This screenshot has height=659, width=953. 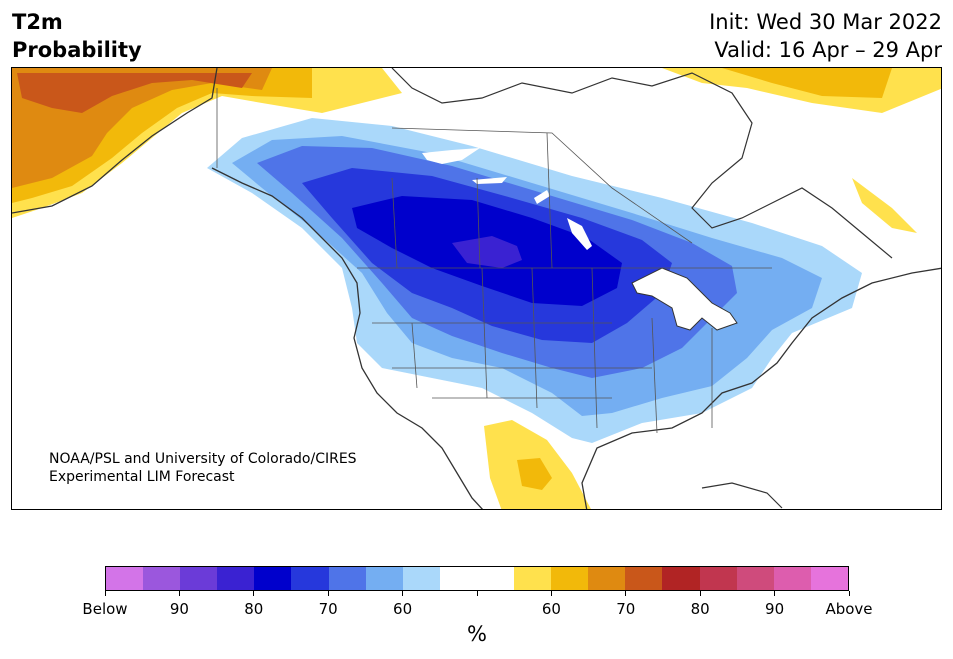 I want to click on above-70-region-mexico, so click(x=534, y=474).